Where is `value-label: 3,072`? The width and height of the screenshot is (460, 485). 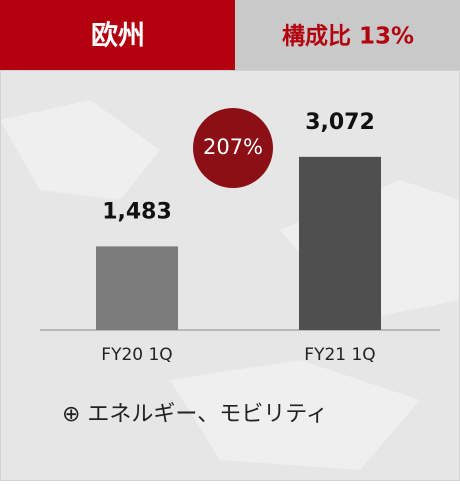 value-label: 3,072 is located at coordinates (340, 122).